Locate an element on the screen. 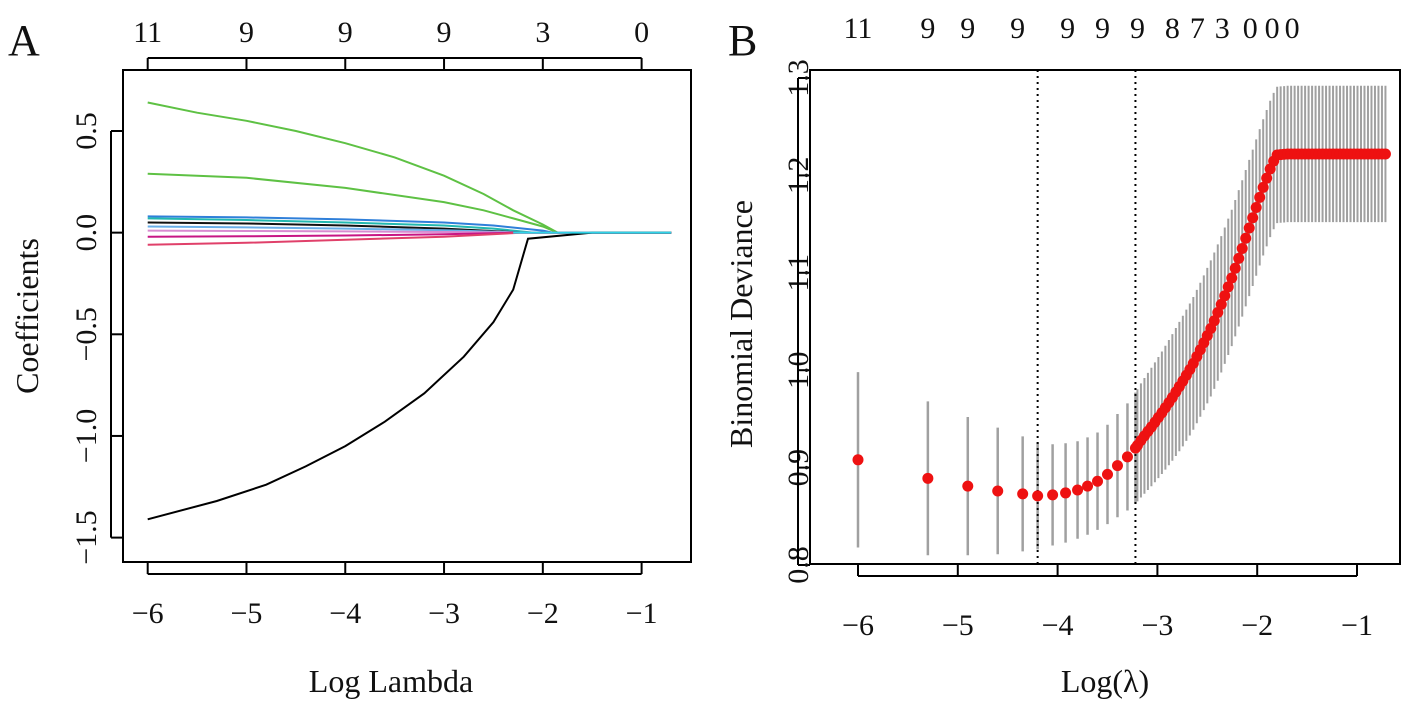  panel-b-x-label: Log(λ) is located at coordinates (1105, 681).